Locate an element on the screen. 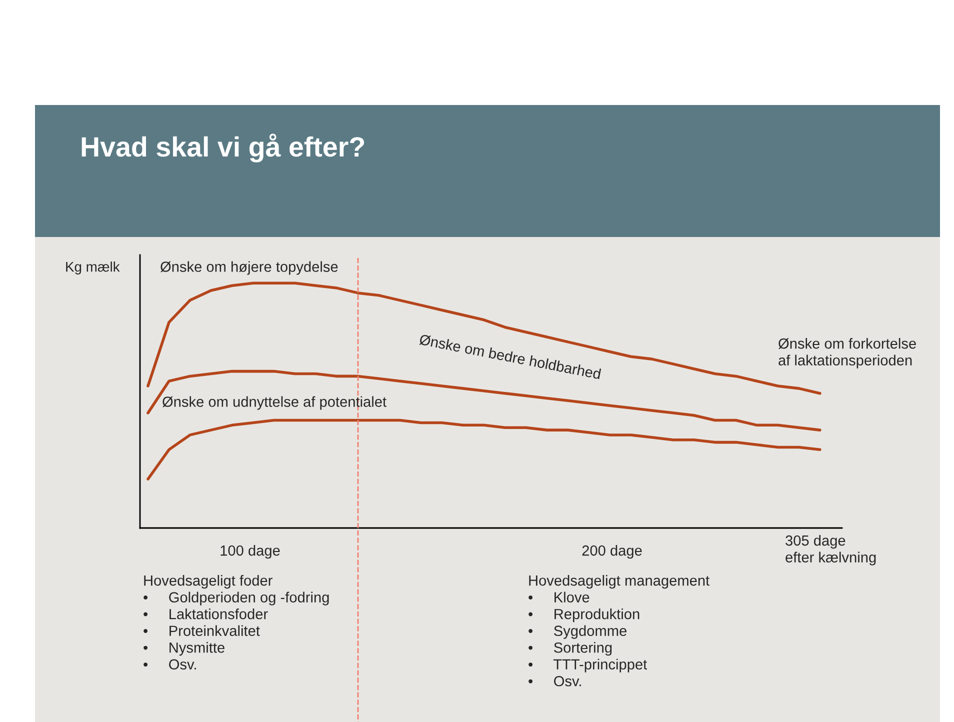 The height and width of the screenshot is (722, 954). text: 100 dage is located at coordinates (250, 552).